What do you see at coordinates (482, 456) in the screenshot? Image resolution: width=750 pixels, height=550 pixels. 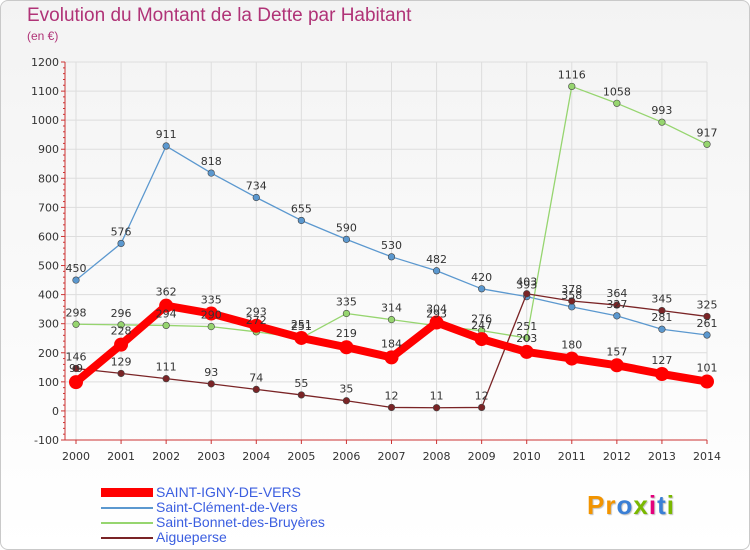 I see `x-tick-label: 2009` at bounding box center [482, 456].